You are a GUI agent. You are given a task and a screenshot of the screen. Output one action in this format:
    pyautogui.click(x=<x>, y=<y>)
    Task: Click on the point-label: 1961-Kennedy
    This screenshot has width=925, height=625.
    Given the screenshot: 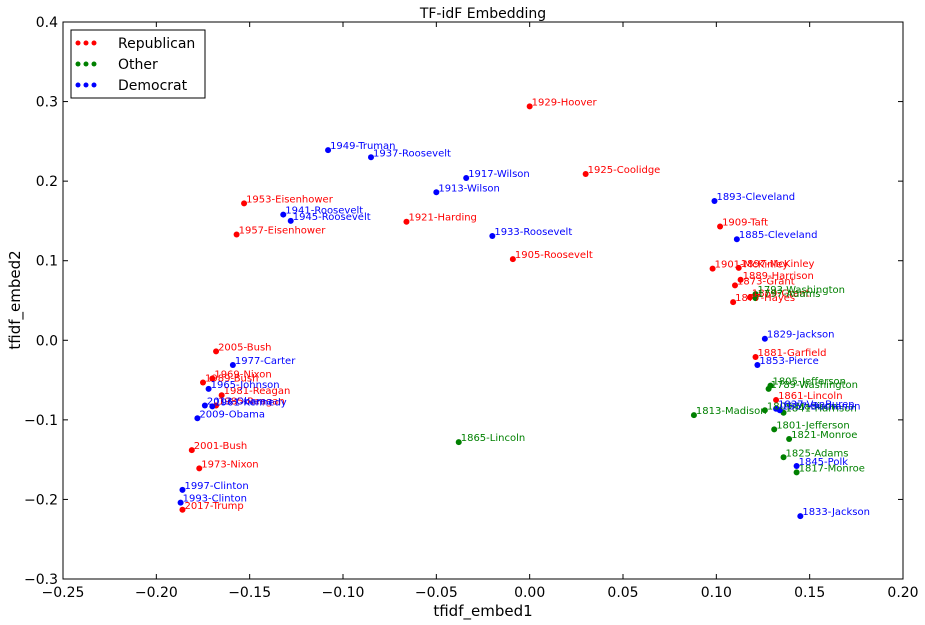 What is the action you would take?
    pyautogui.click(x=250, y=402)
    